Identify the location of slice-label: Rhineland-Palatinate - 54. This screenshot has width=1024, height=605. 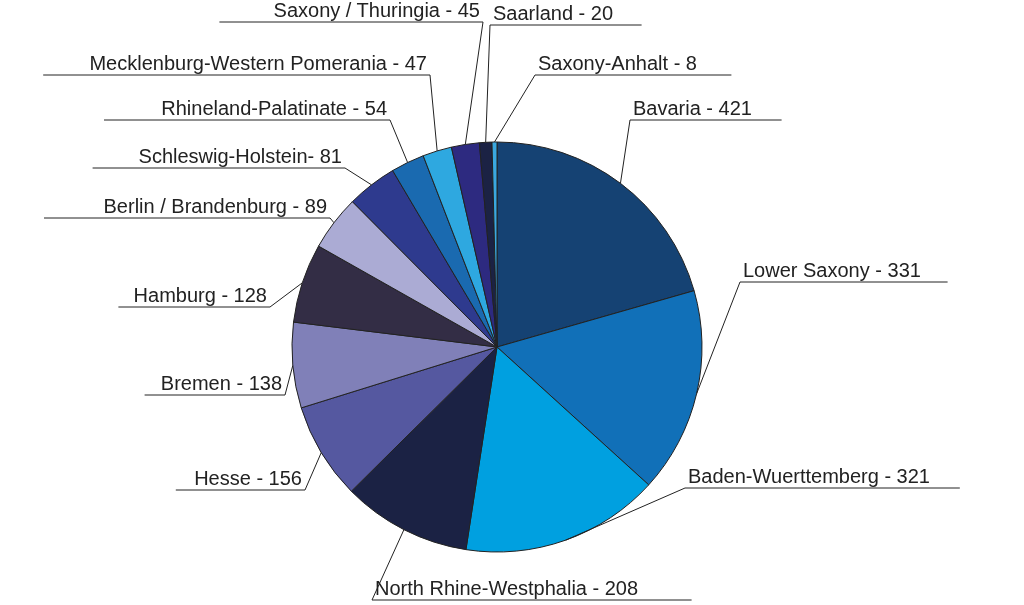
(274, 108).